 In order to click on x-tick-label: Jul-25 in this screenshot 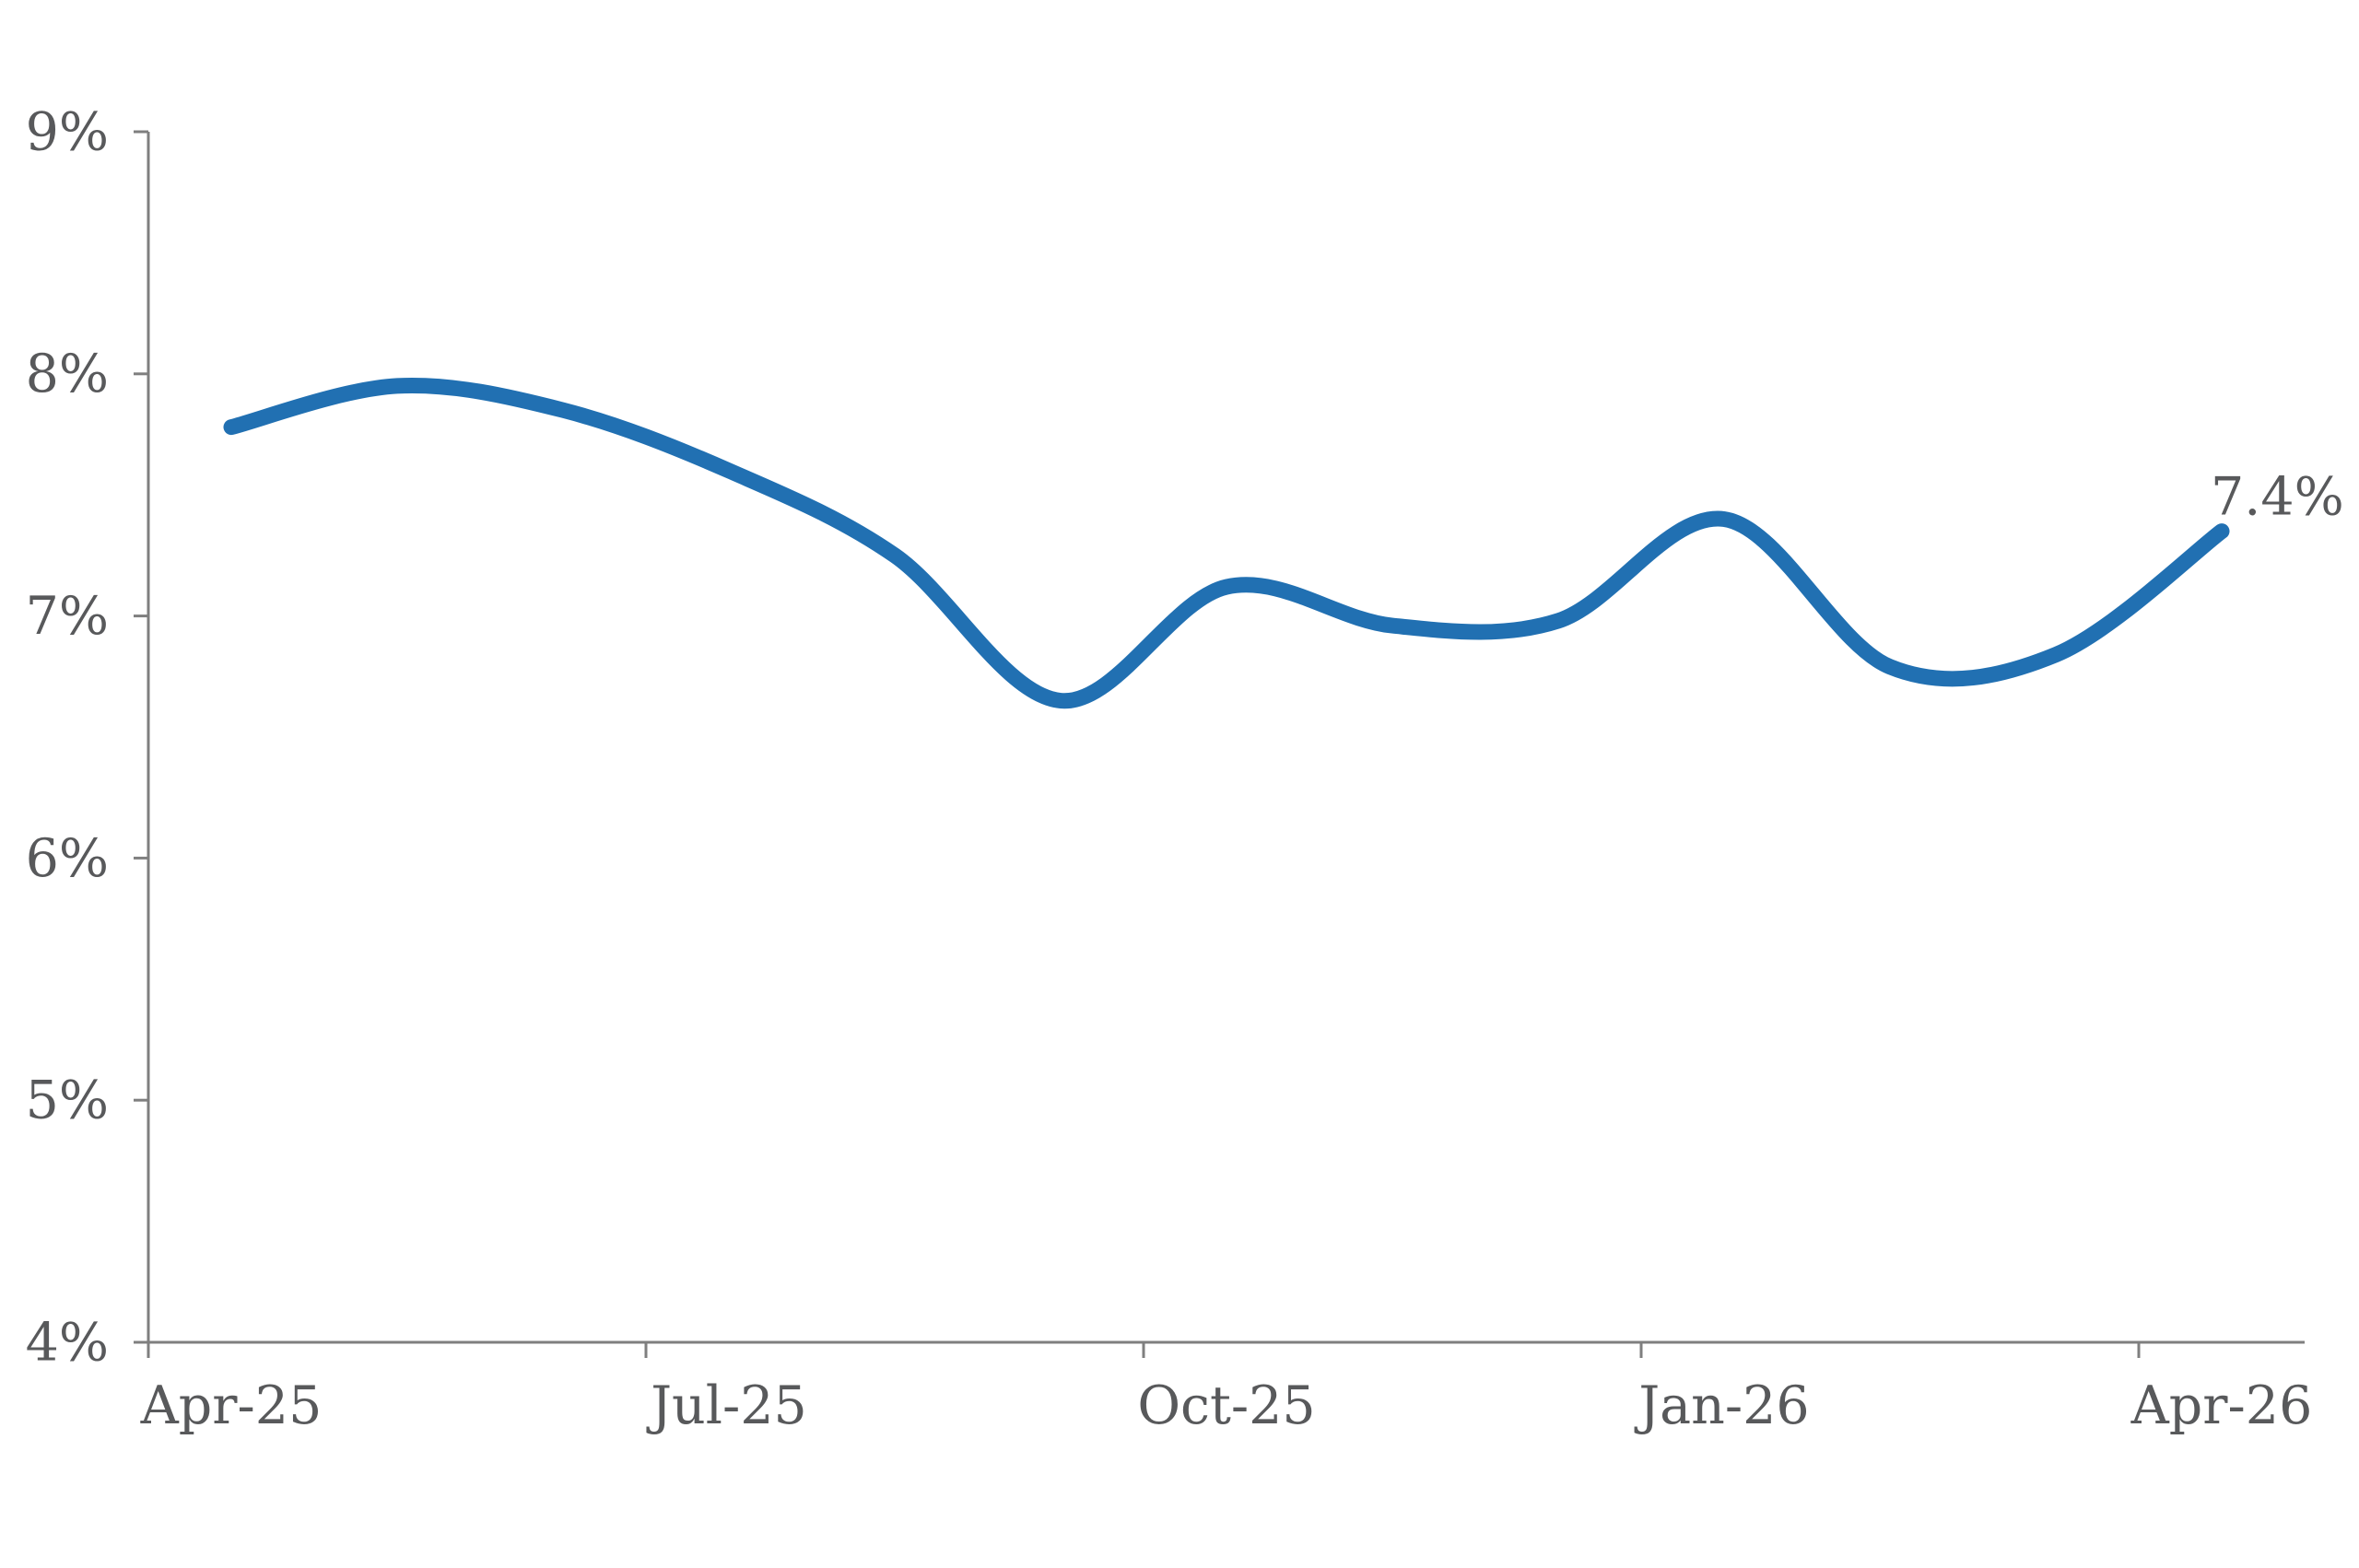, I will do `click(726, 1406)`.